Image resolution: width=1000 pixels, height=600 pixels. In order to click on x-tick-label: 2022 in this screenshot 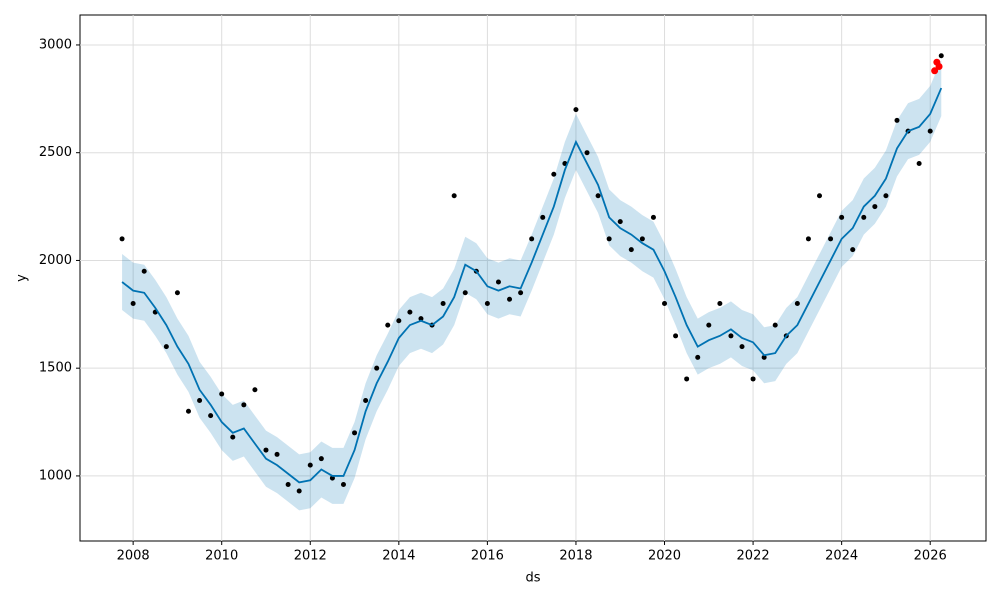, I will do `click(753, 556)`.